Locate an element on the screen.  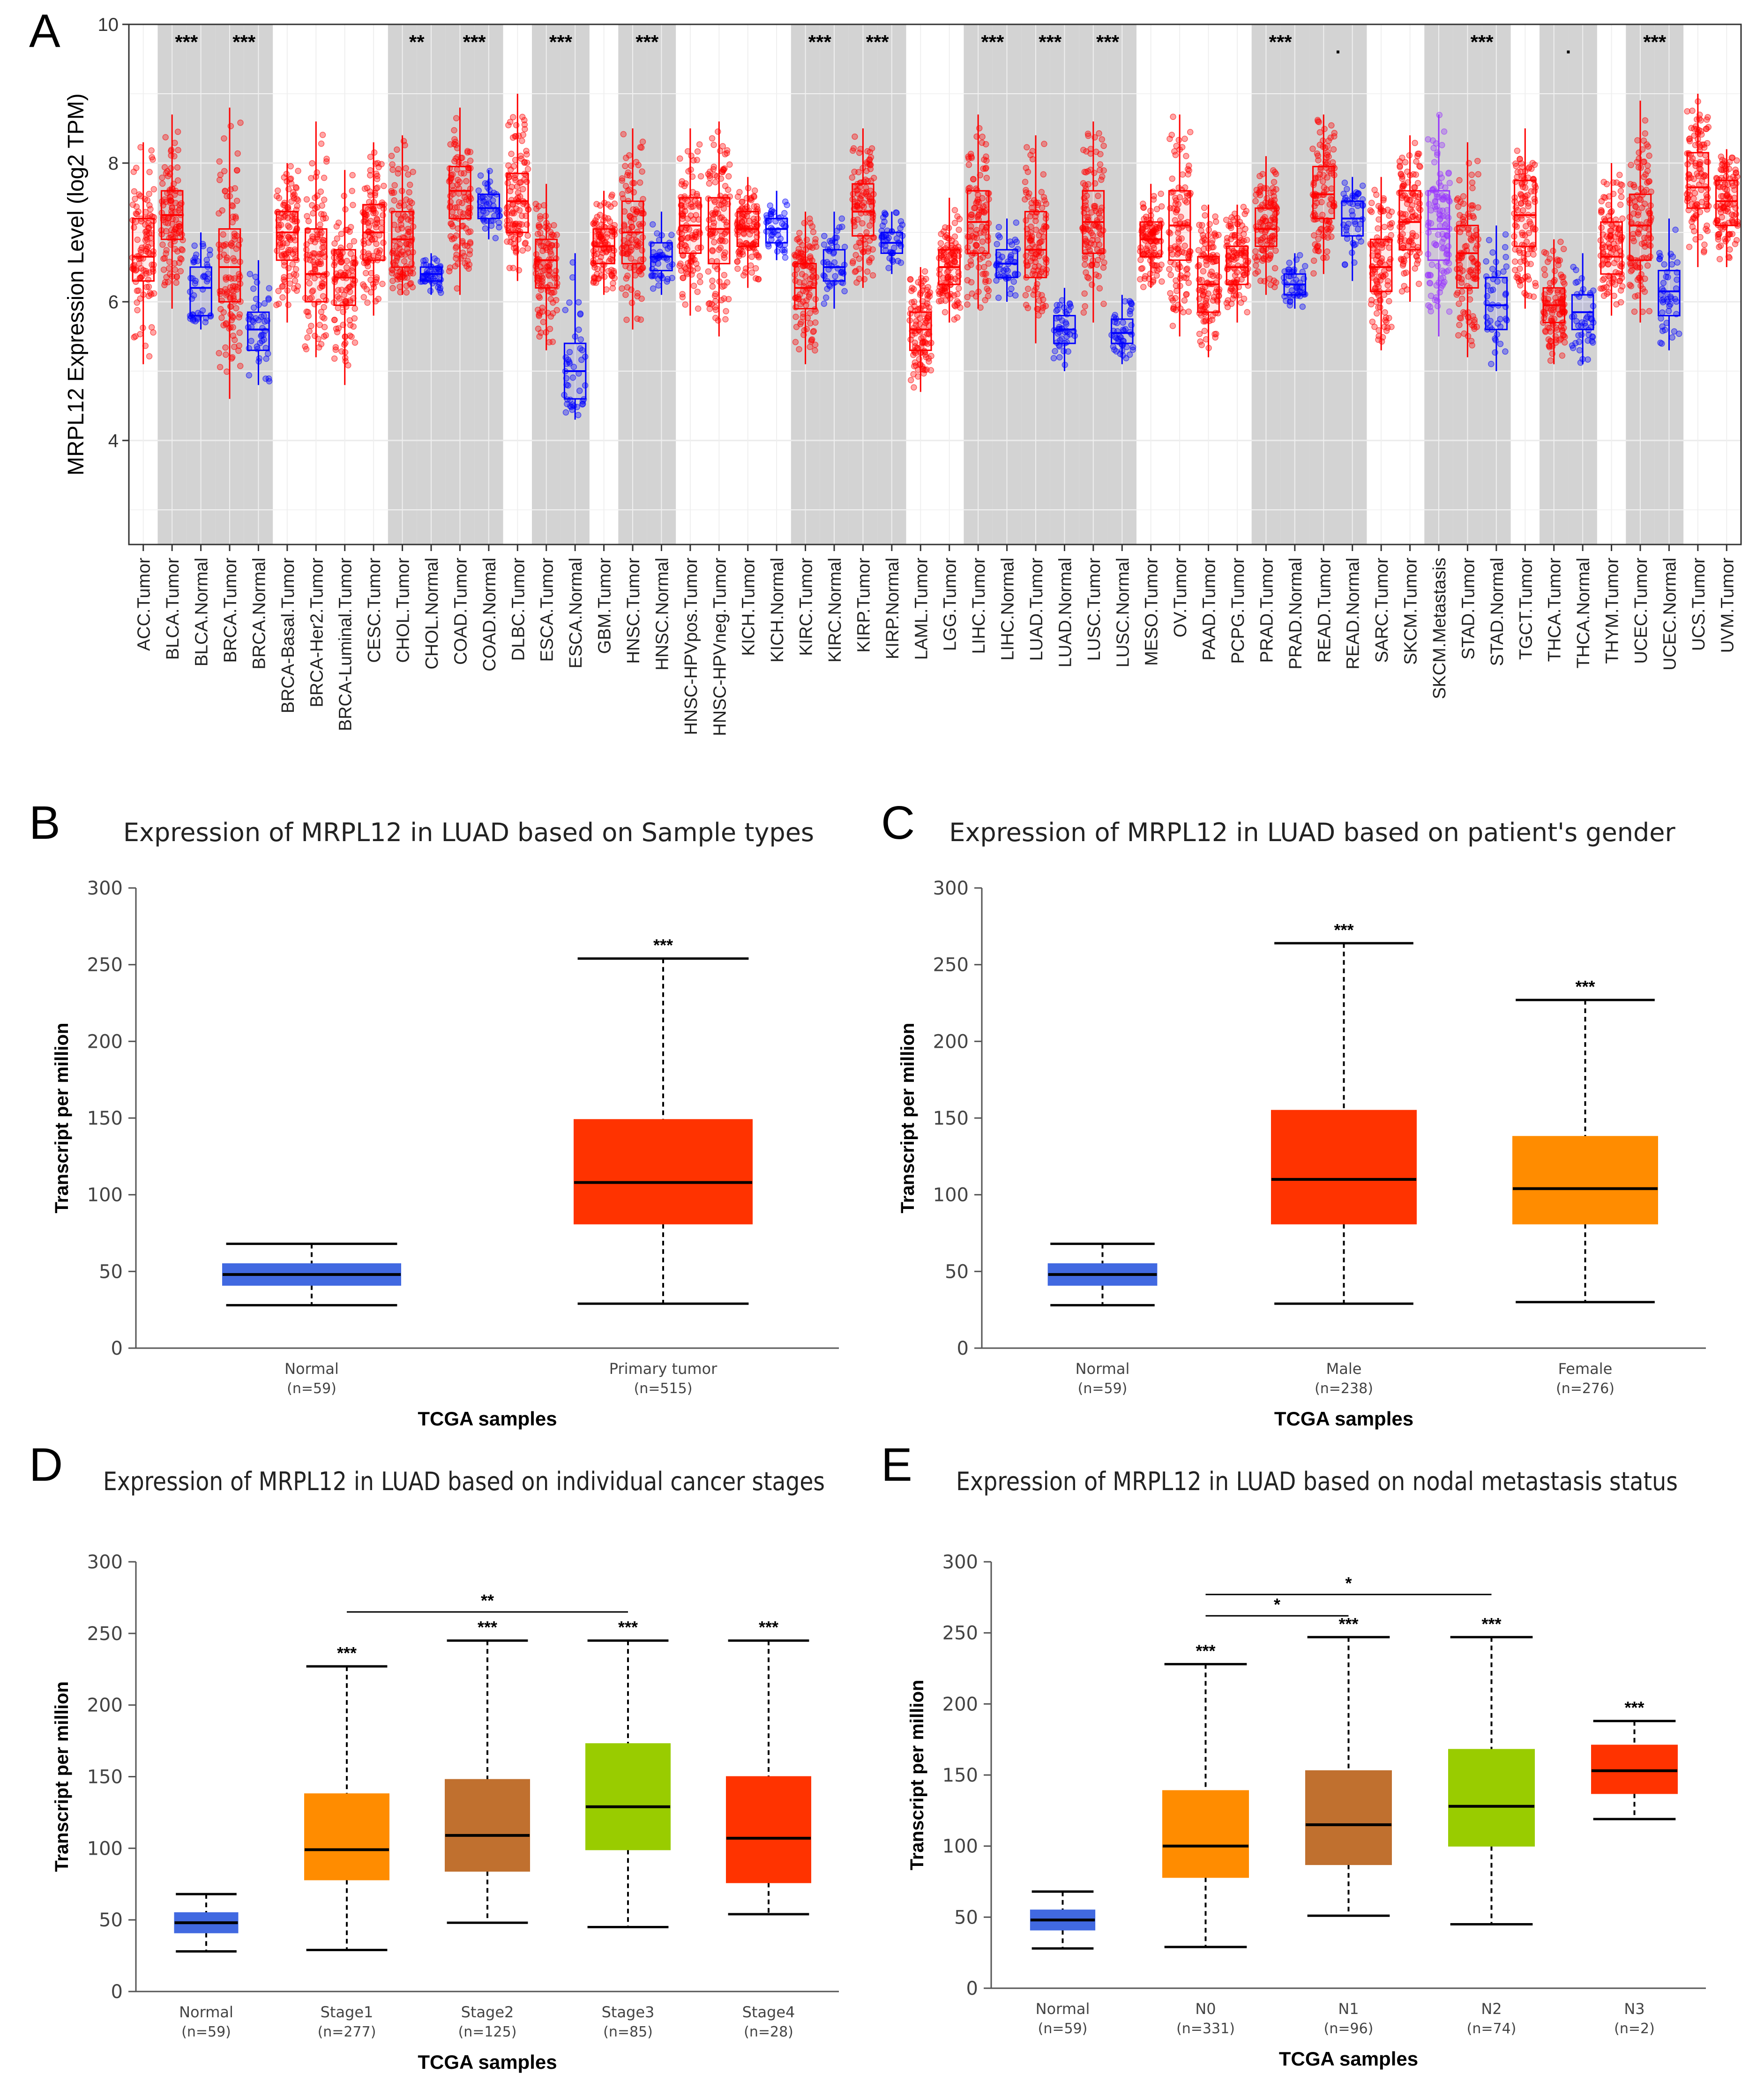
panel-label-e: E is located at coordinates (896, 1465).